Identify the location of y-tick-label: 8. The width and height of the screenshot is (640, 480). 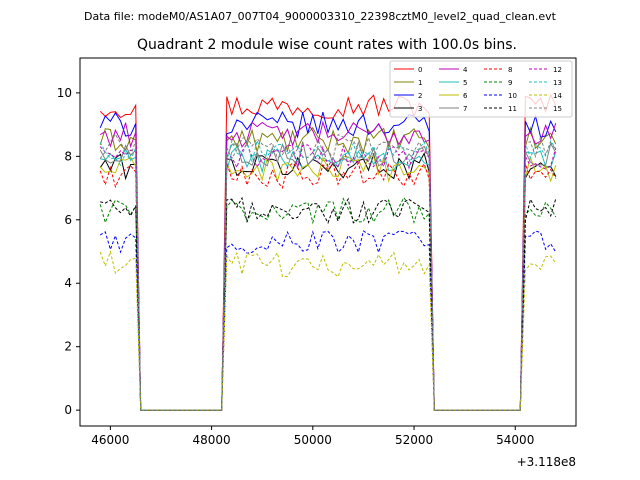
(68, 156).